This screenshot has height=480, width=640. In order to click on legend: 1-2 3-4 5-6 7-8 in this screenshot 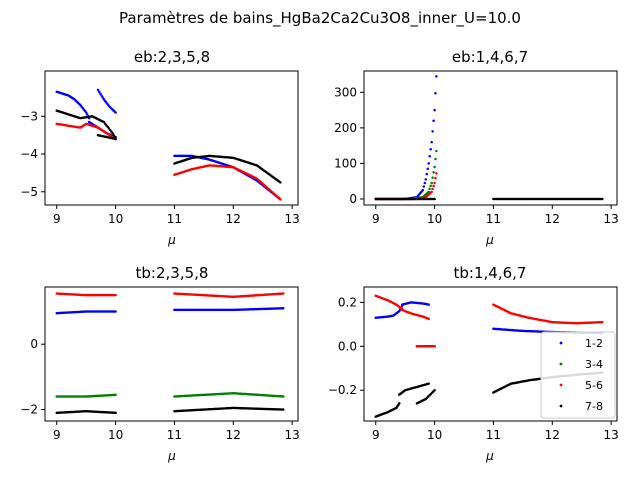, I will do `click(578, 375)`.